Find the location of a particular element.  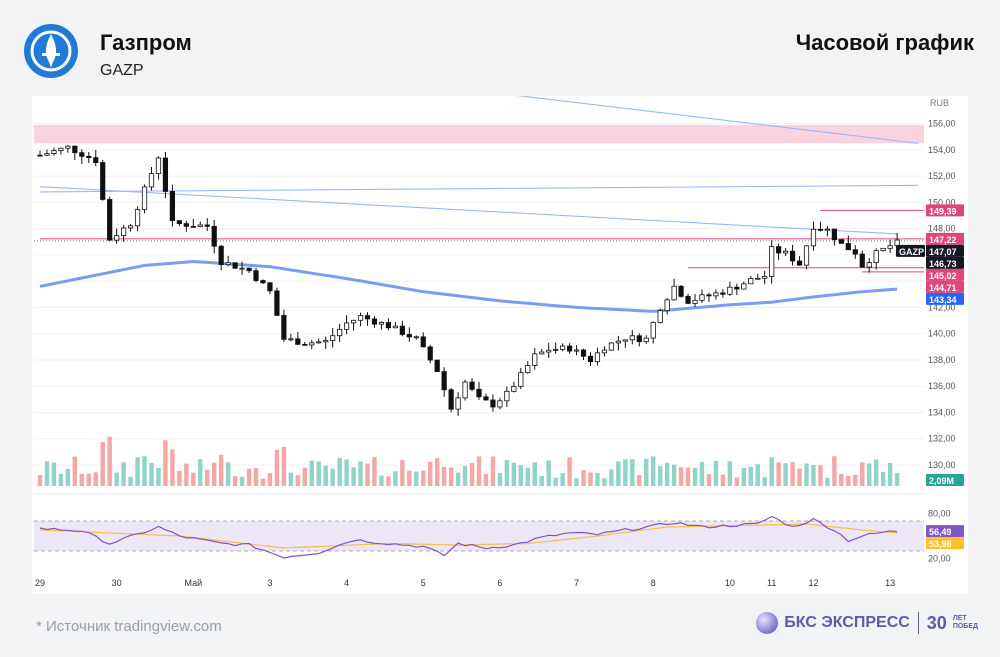

sma-line is located at coordinates (468, 286).